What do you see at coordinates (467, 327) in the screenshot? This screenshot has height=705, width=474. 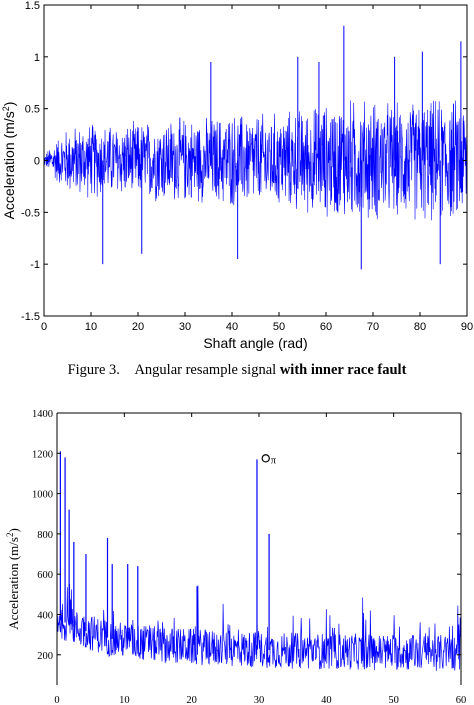 I see `x-tick-label: 90` at bounding box center [467, 327].